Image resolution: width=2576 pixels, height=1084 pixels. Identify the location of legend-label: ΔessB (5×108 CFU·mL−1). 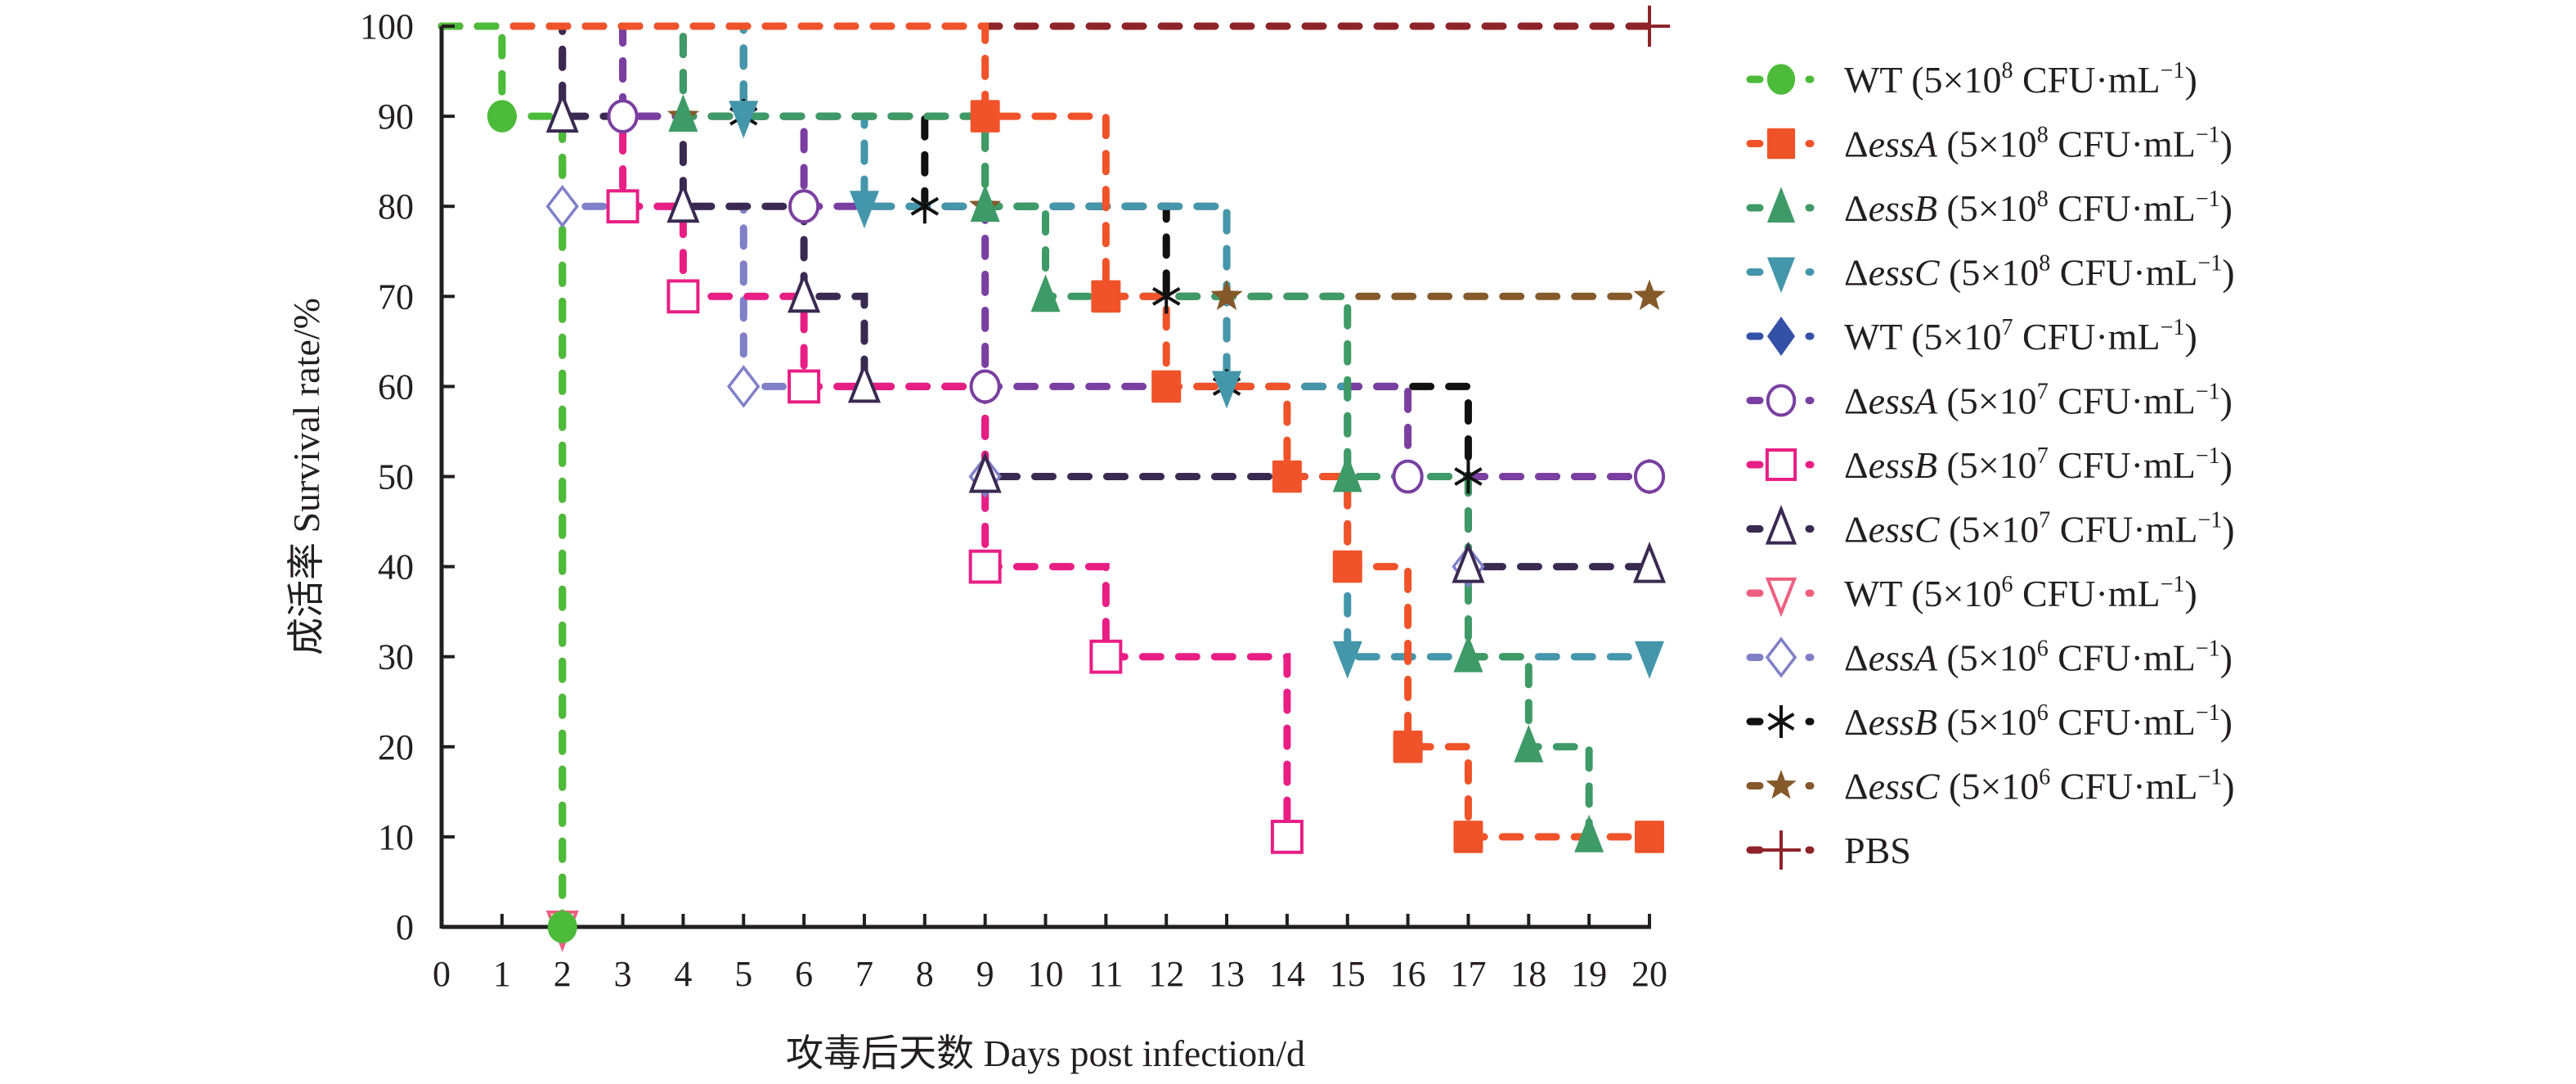
(2038, 208).